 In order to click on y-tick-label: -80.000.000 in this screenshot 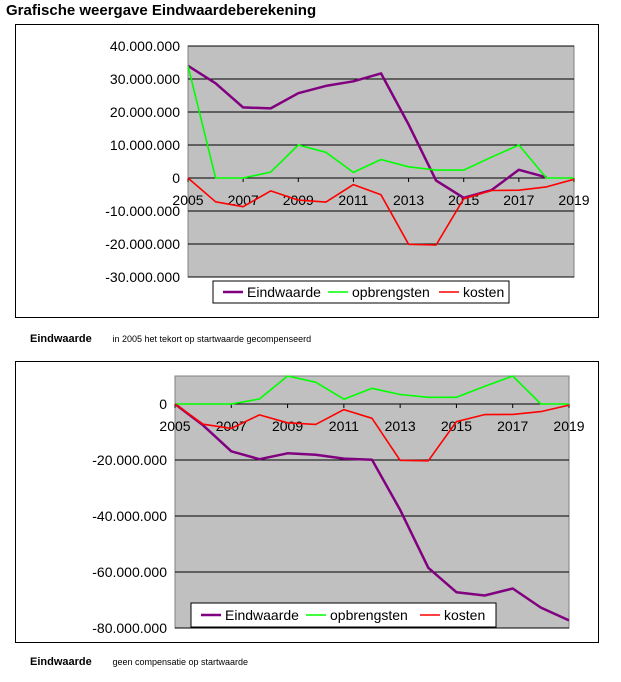, I will do `click(129, 628)`.